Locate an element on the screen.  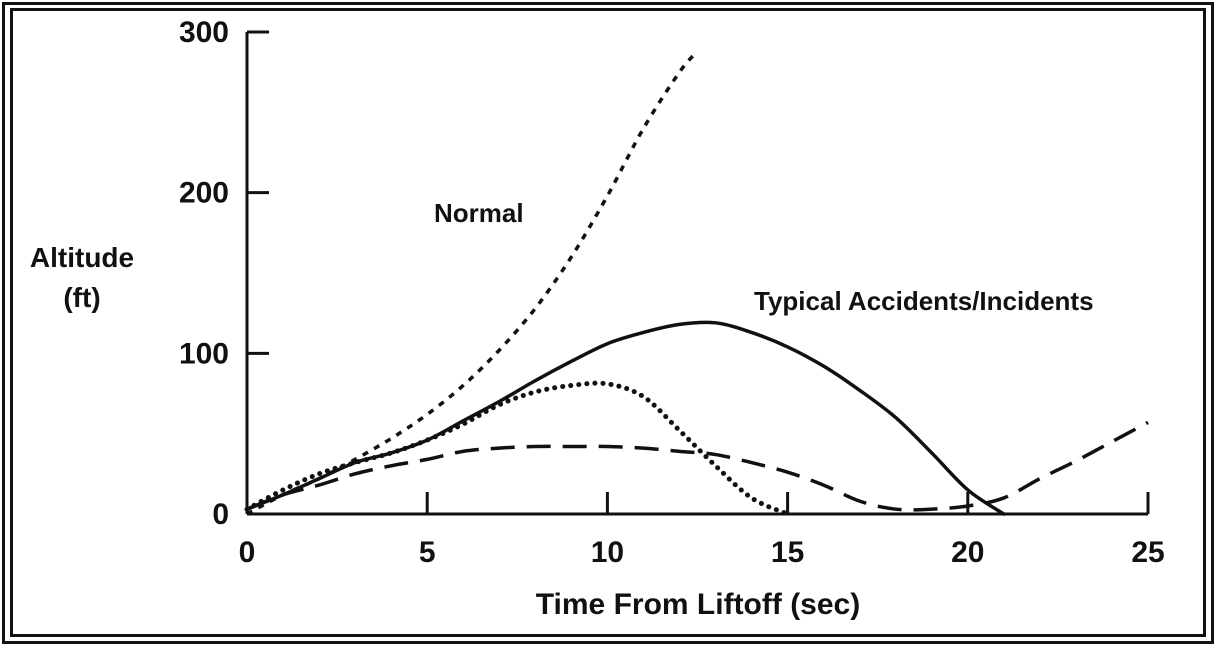
y-tick-label-200: 200 is located at coordinates (204, 193).